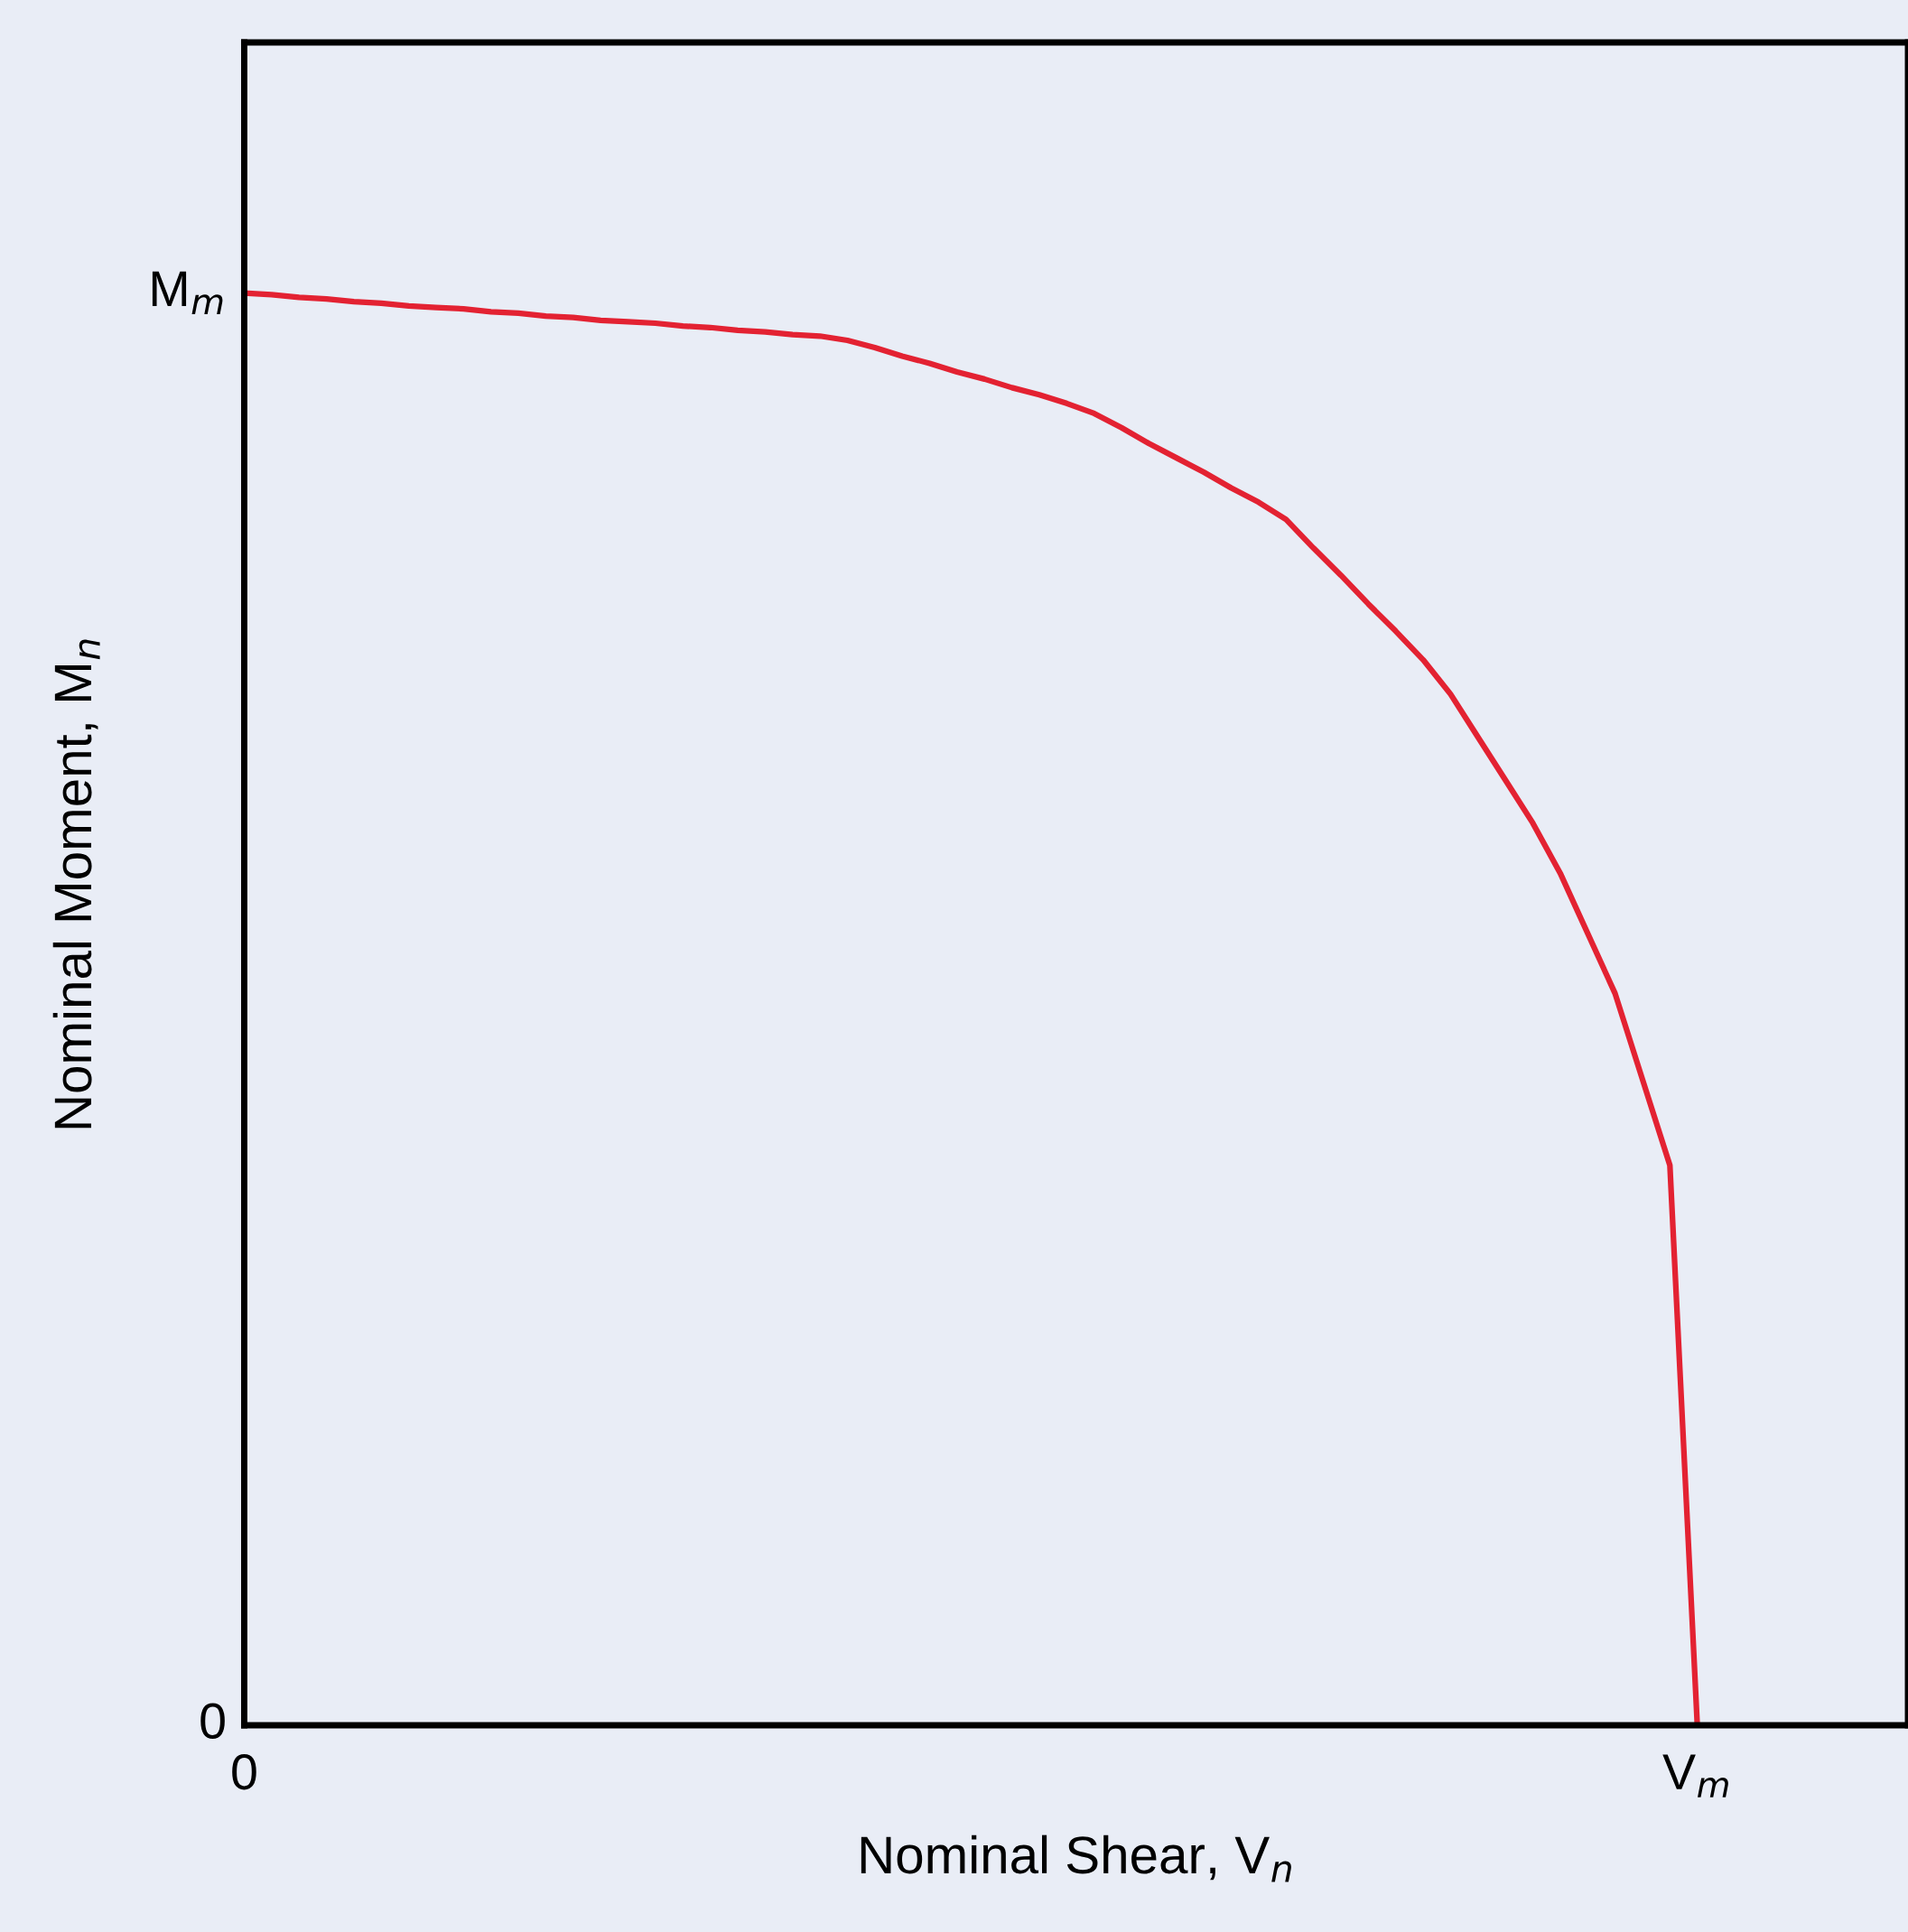  What do you see at coordinates (76, 884) in the screenshot?
I see `y-axis-title: Nominal Moment, M$_{n}$` at bounding box center [76, 884].